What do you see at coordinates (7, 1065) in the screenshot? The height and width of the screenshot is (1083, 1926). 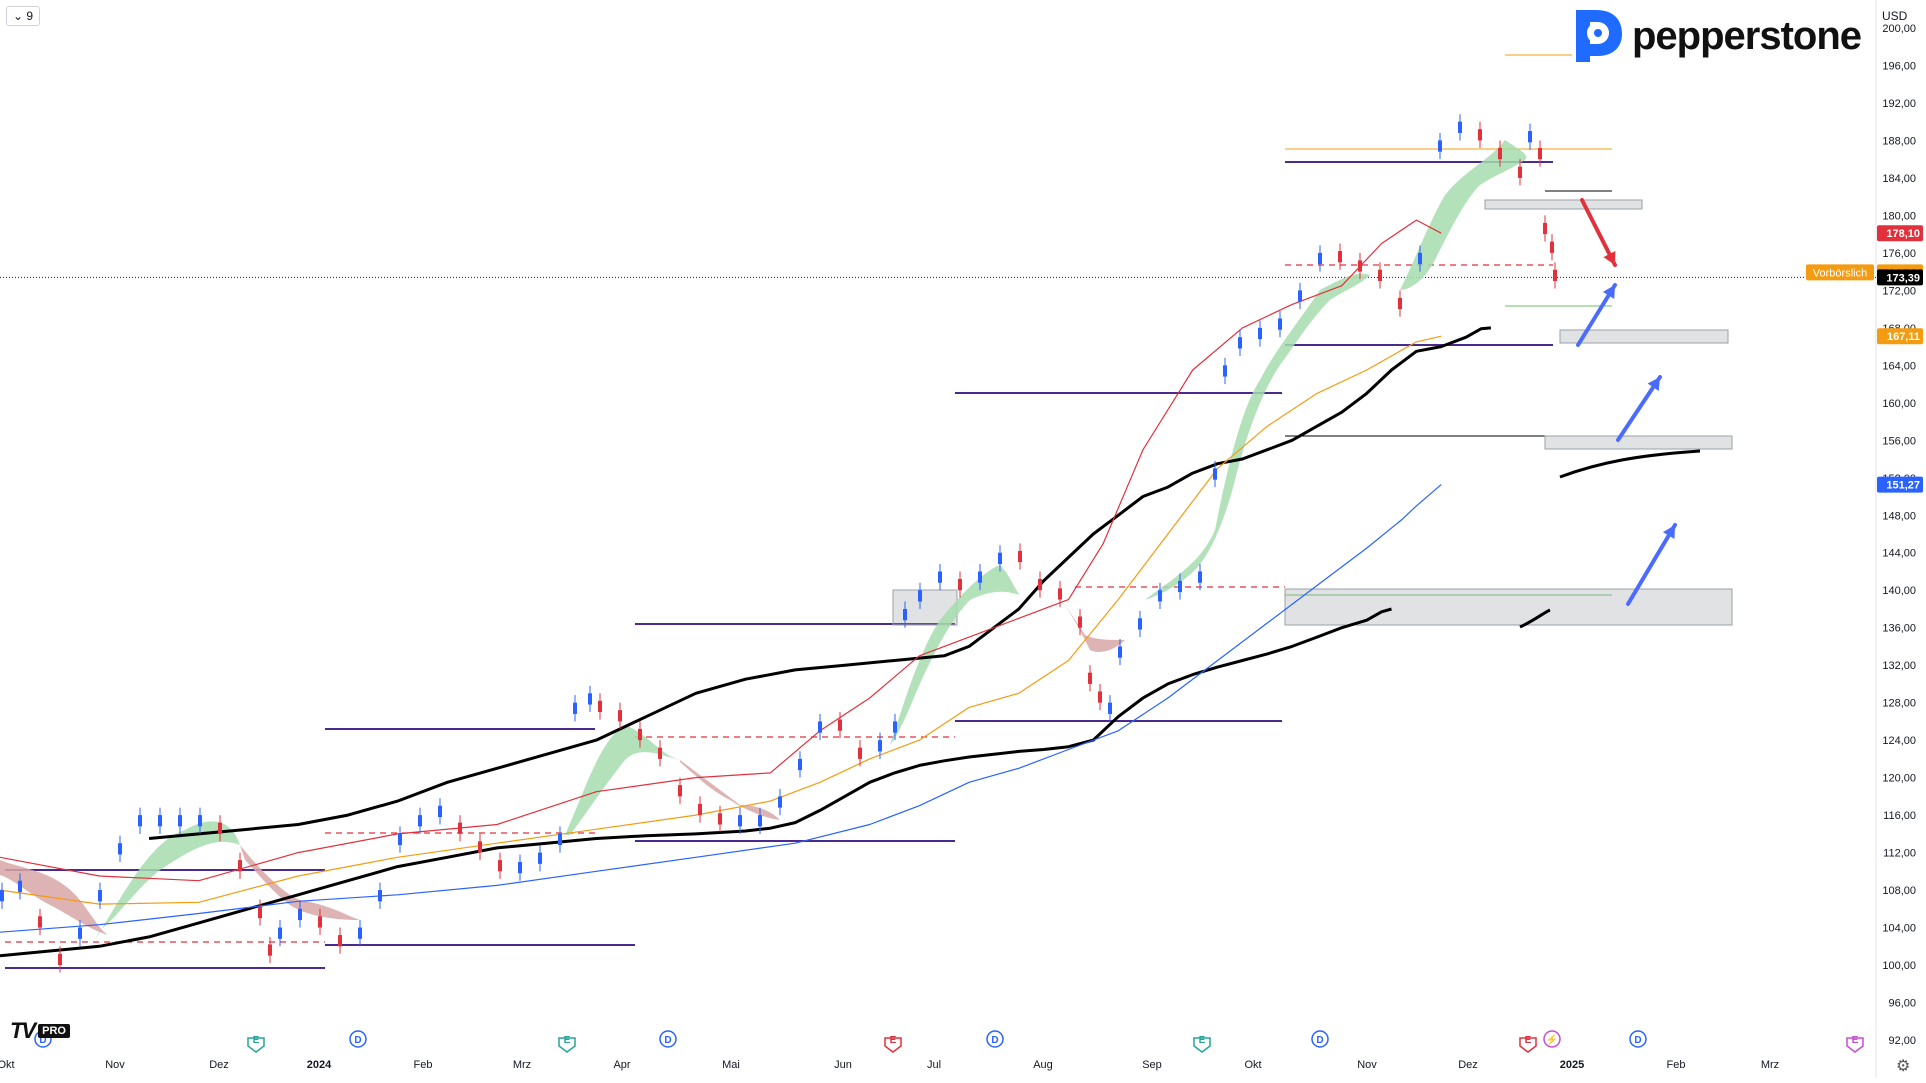 I see `x-tick-label: Okt` at bounding box center [7, 1065].